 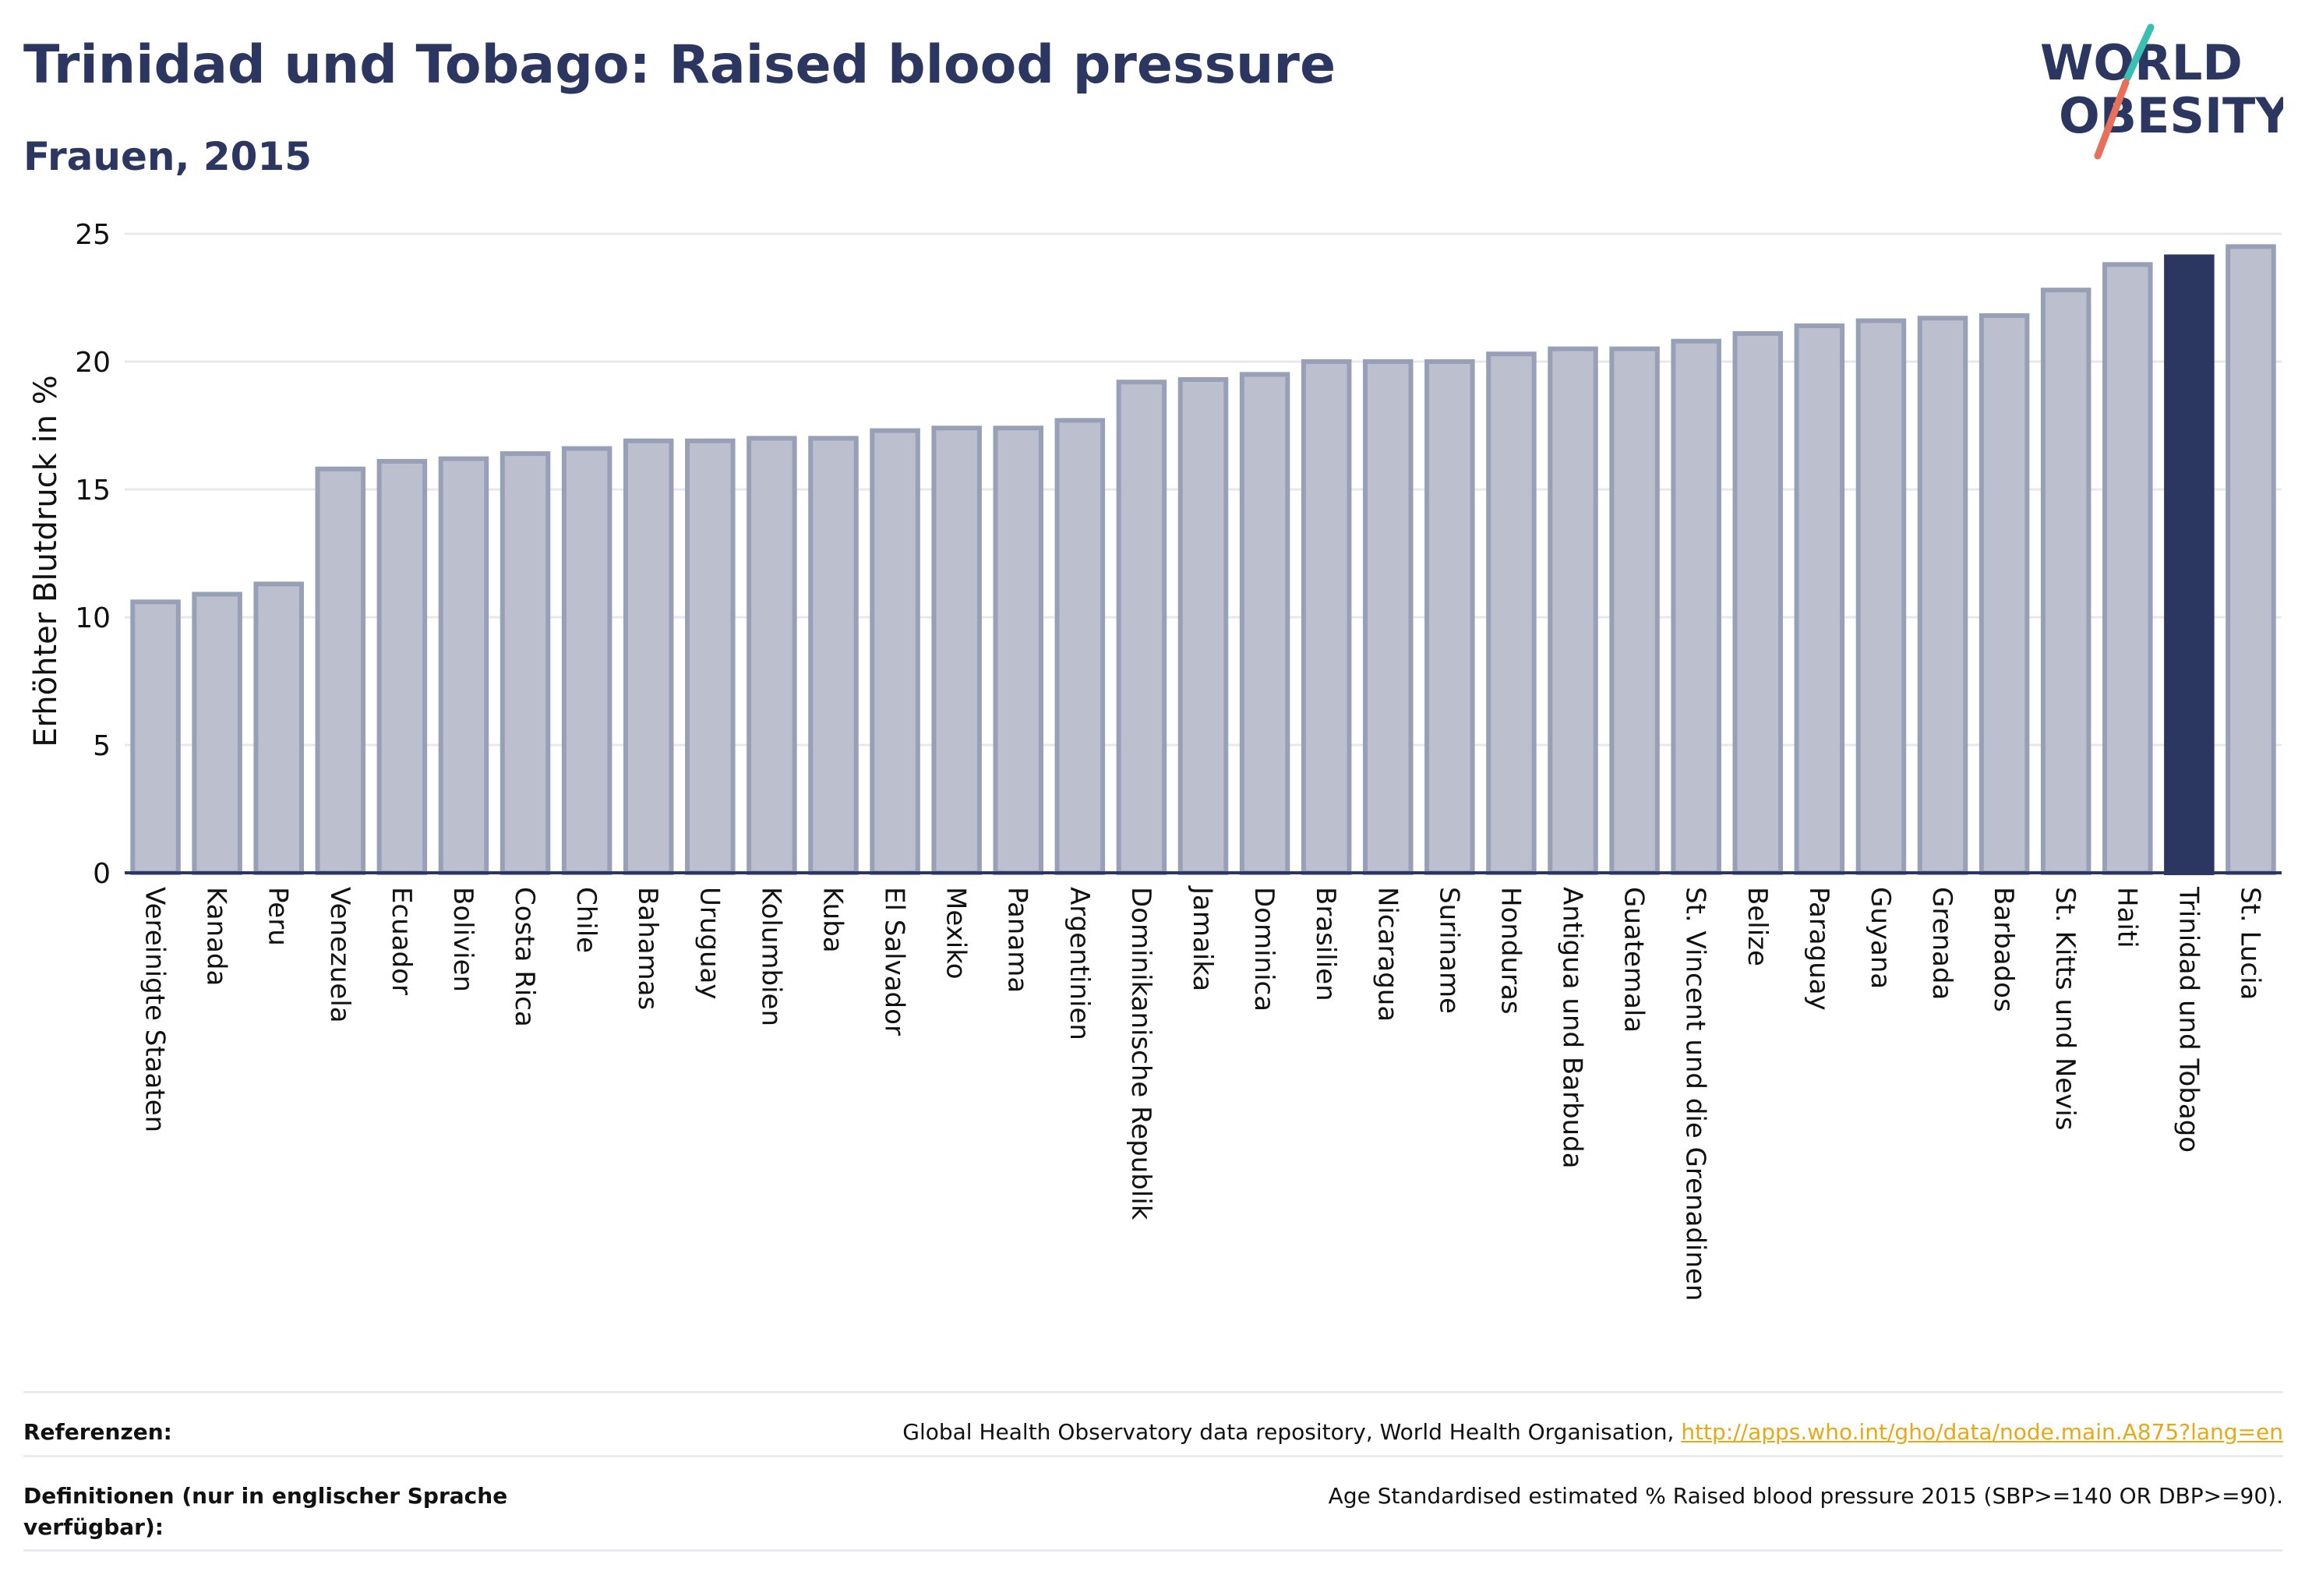 What do you see at coordinates (97, 1432) in the screenshot?
I see `references-label: Referenzen:` at bounding box center [97, 1432].